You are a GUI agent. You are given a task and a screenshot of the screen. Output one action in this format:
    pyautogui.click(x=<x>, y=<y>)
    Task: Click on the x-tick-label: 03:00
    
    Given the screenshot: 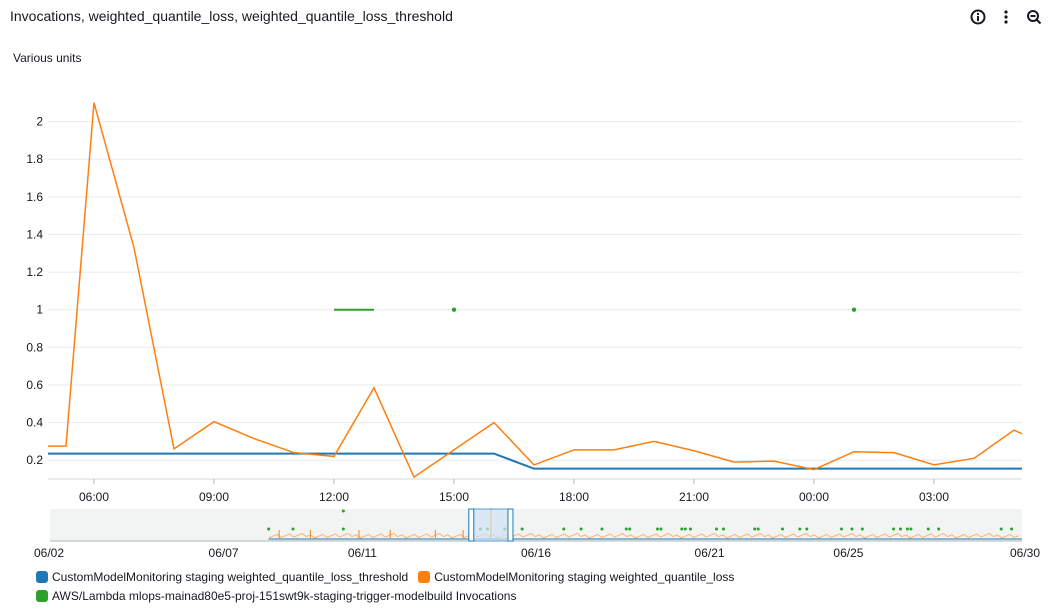 What is the action you would take?
    pyautogui.click(x=934, y=497)
    